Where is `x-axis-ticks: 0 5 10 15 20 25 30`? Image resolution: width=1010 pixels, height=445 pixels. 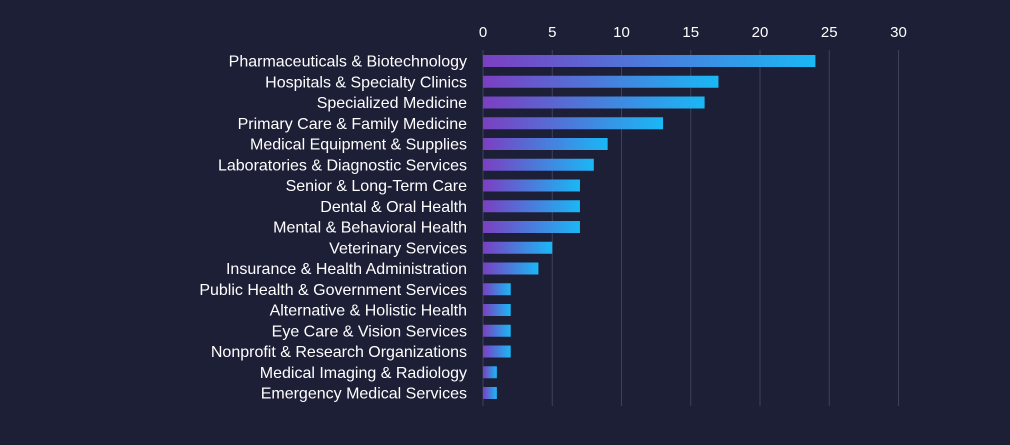 x-axis-ticks: 0 5 10 15 20 25 30 is located at coordinates (693, 32).